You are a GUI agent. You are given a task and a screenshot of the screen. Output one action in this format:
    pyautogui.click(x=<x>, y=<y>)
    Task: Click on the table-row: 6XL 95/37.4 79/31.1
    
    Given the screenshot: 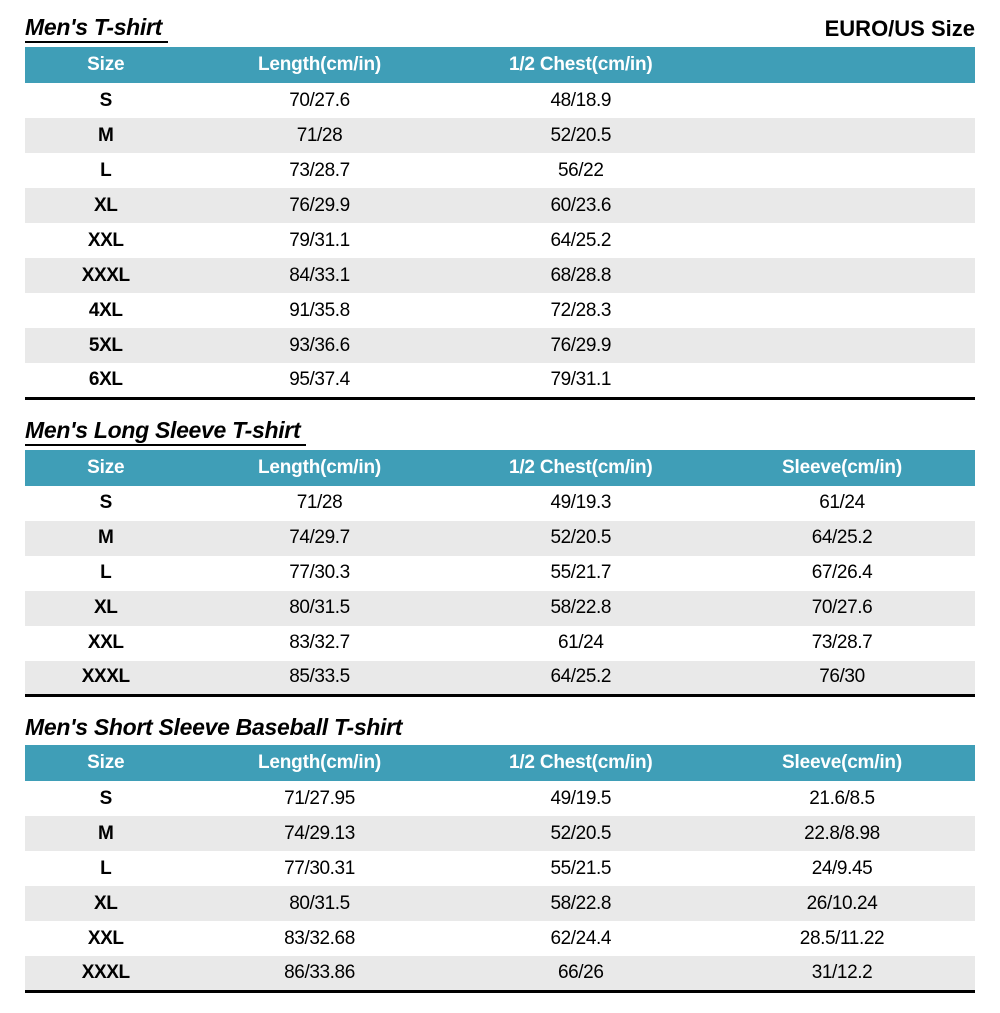 What is the action you would take?
    pyautogui.click(x=500, y=380)
    